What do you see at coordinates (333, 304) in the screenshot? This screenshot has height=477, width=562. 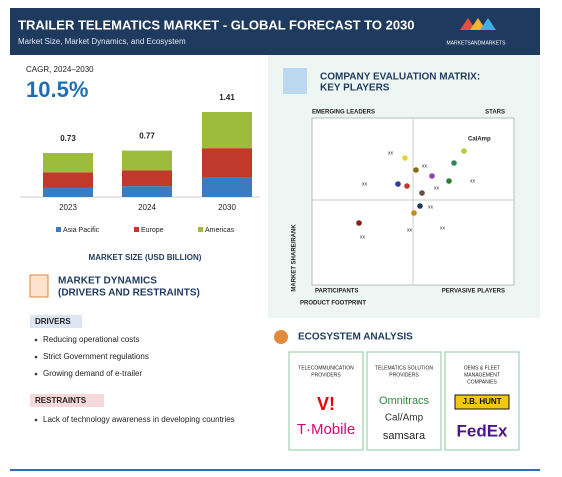 I see `x-axis-label: PRODUCT FOOTPRINT` at bounding box center [333, 304].